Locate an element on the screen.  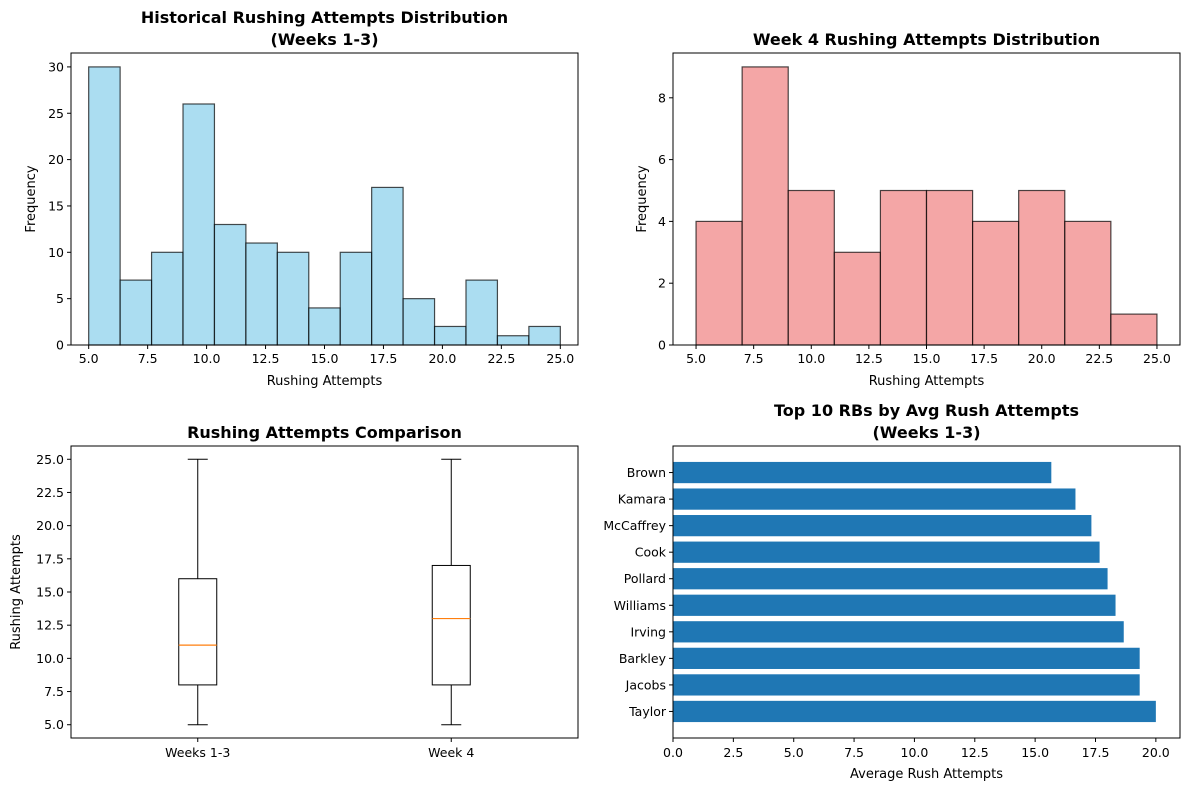
chart-title: Top 10 RBs by Avg Rush Attempts is located at coordinates (926, 410).